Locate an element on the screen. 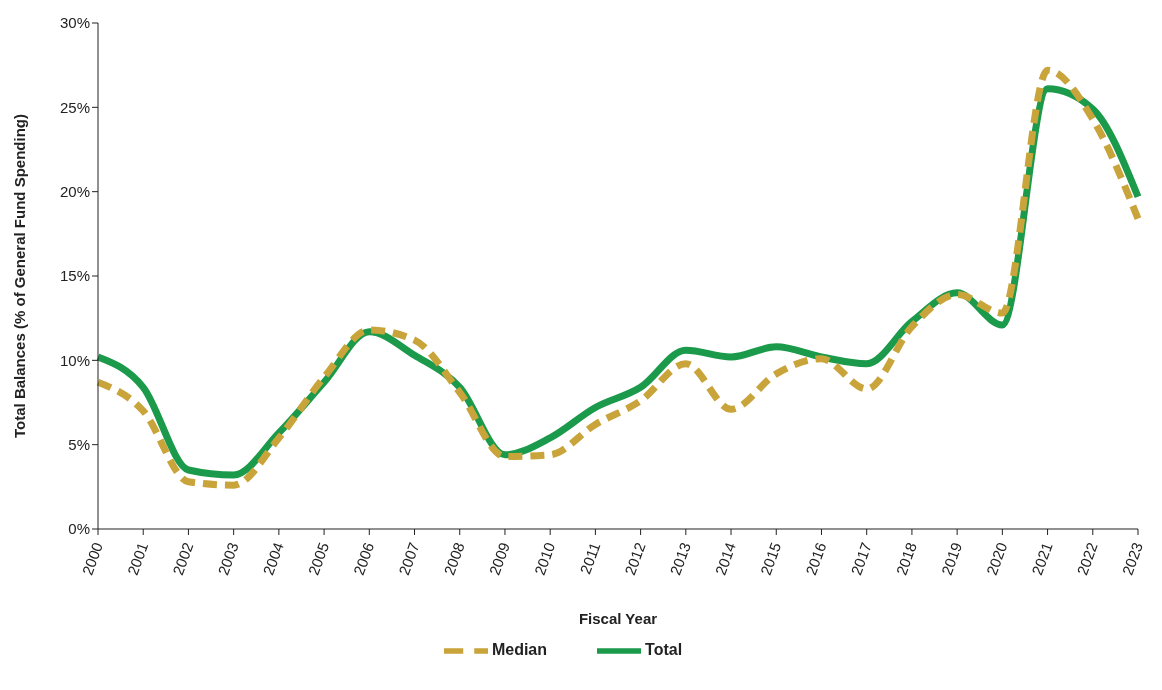 The image size is (1162, 690). legend-label: Median is located at coordinates (519, 650).